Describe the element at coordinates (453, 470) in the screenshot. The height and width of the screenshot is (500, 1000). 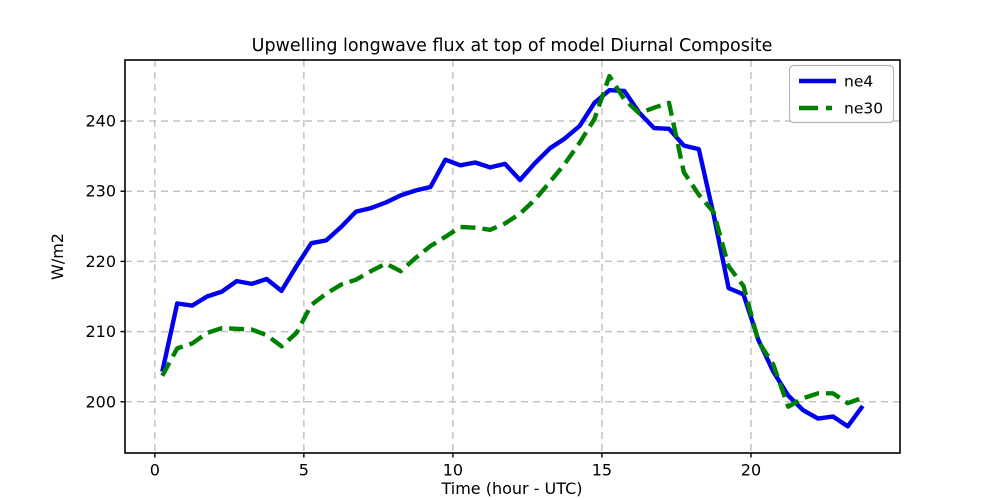
I see `x-tick-label: 10` at that location.